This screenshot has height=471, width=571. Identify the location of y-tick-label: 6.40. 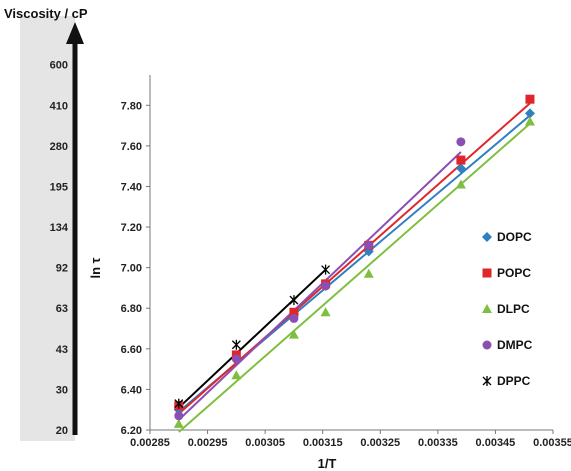
(131, 390).